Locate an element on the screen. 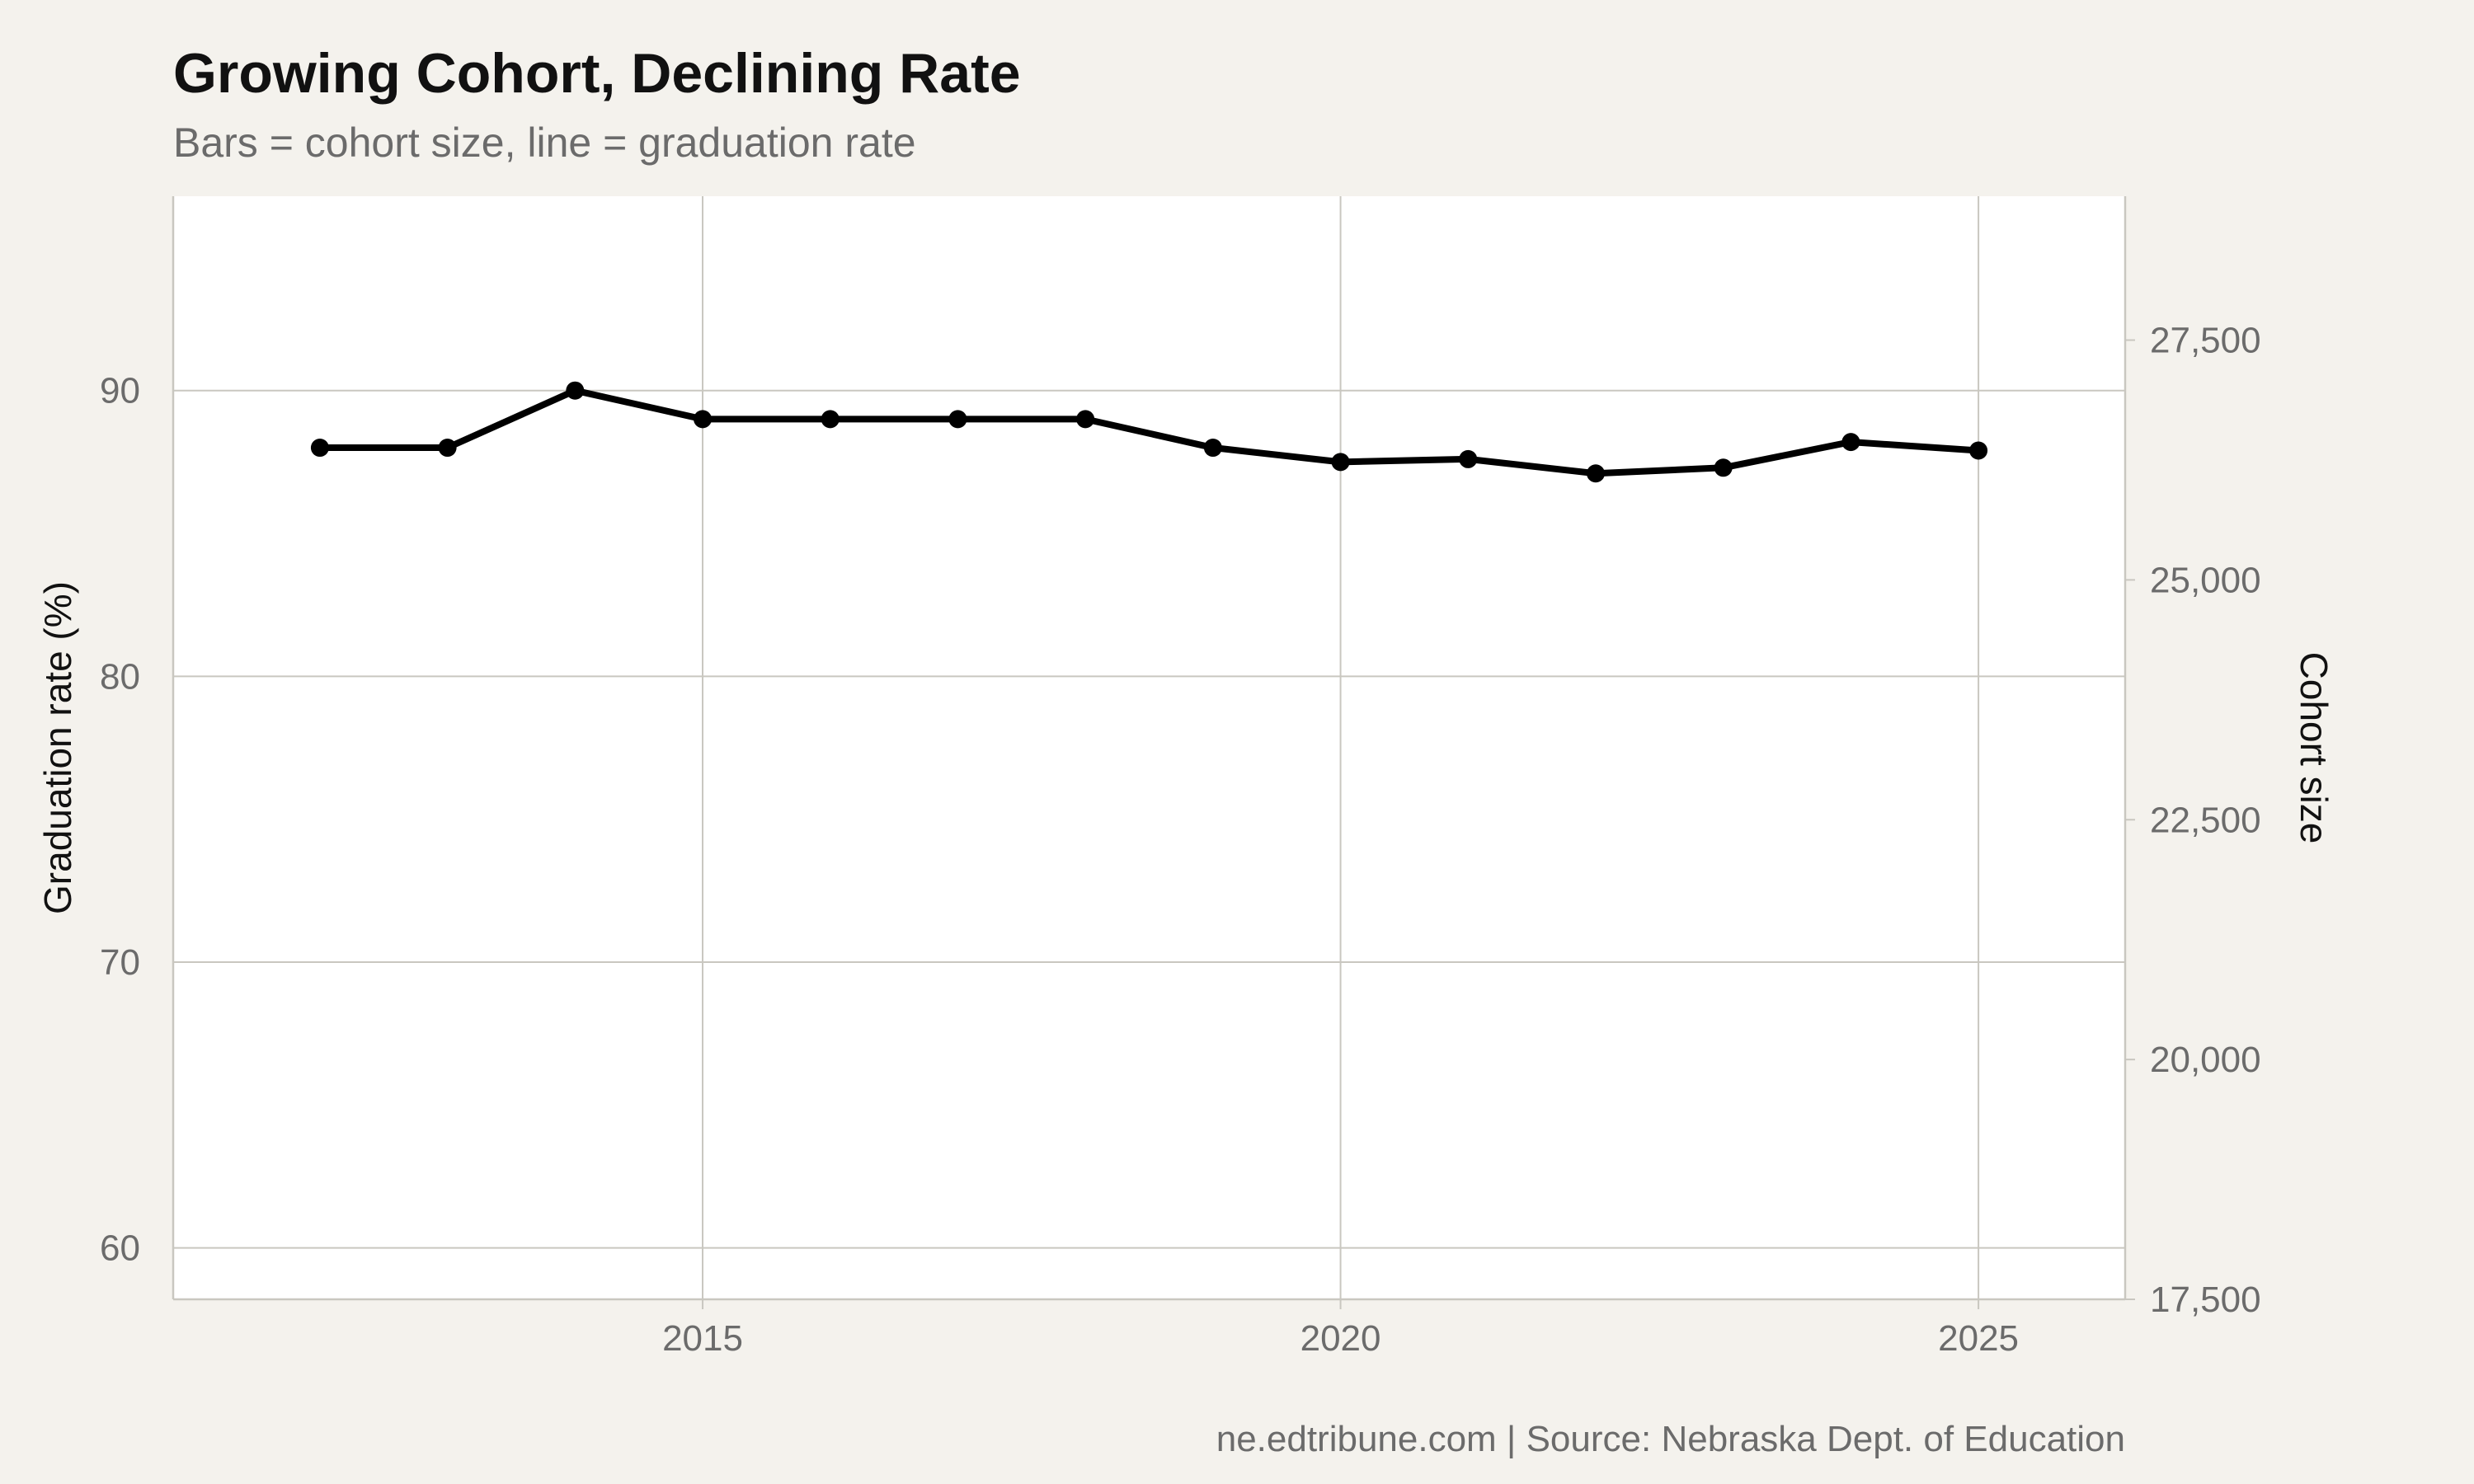  data-point-2015 is located at coordinates (703, 419).